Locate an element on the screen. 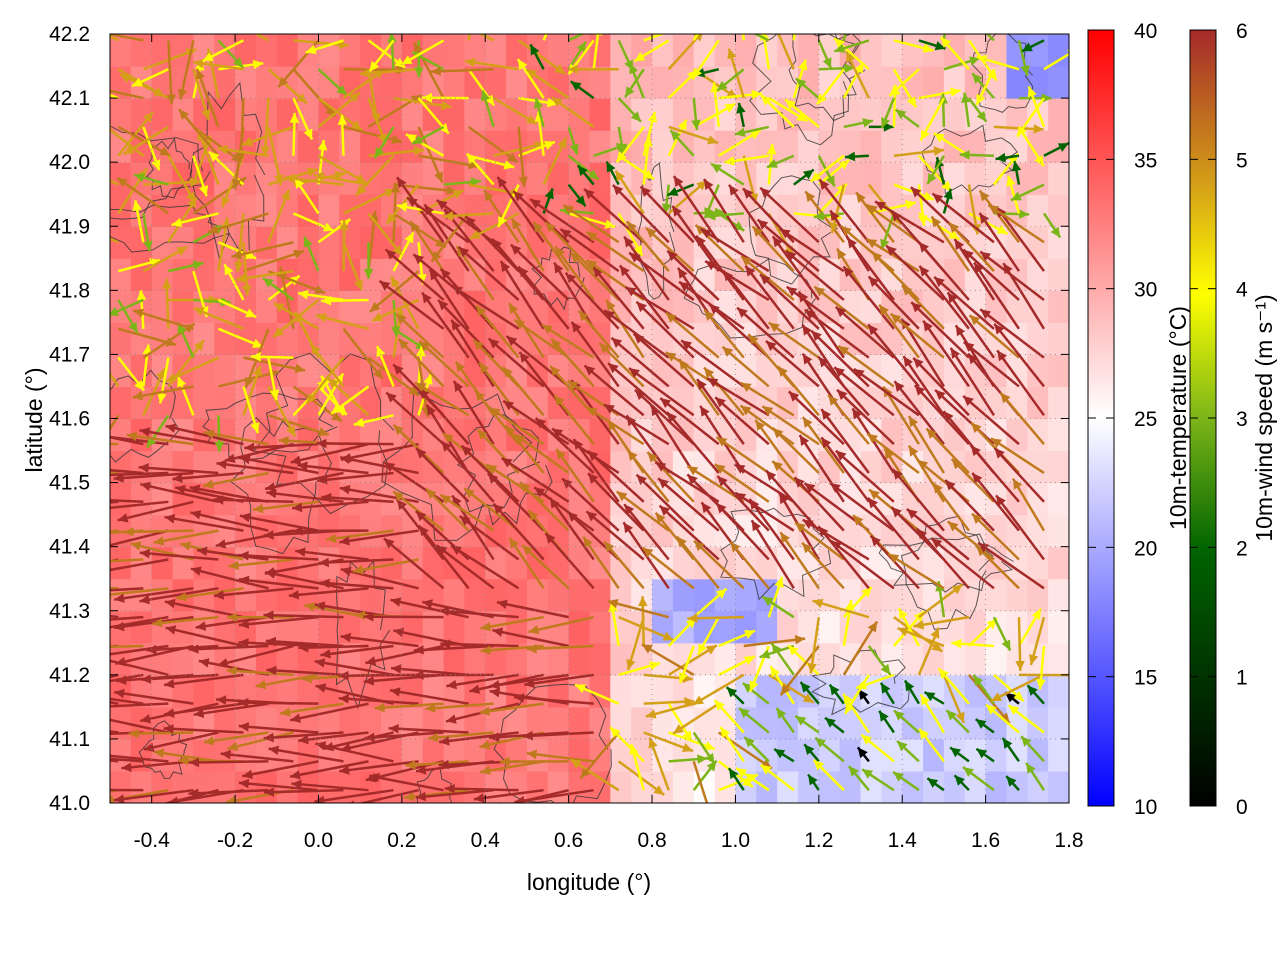 Image resolution: width=1280 pixels, height=960 pixels. colorbar-tick-label: 6 is located at coordinates (1242, 31).